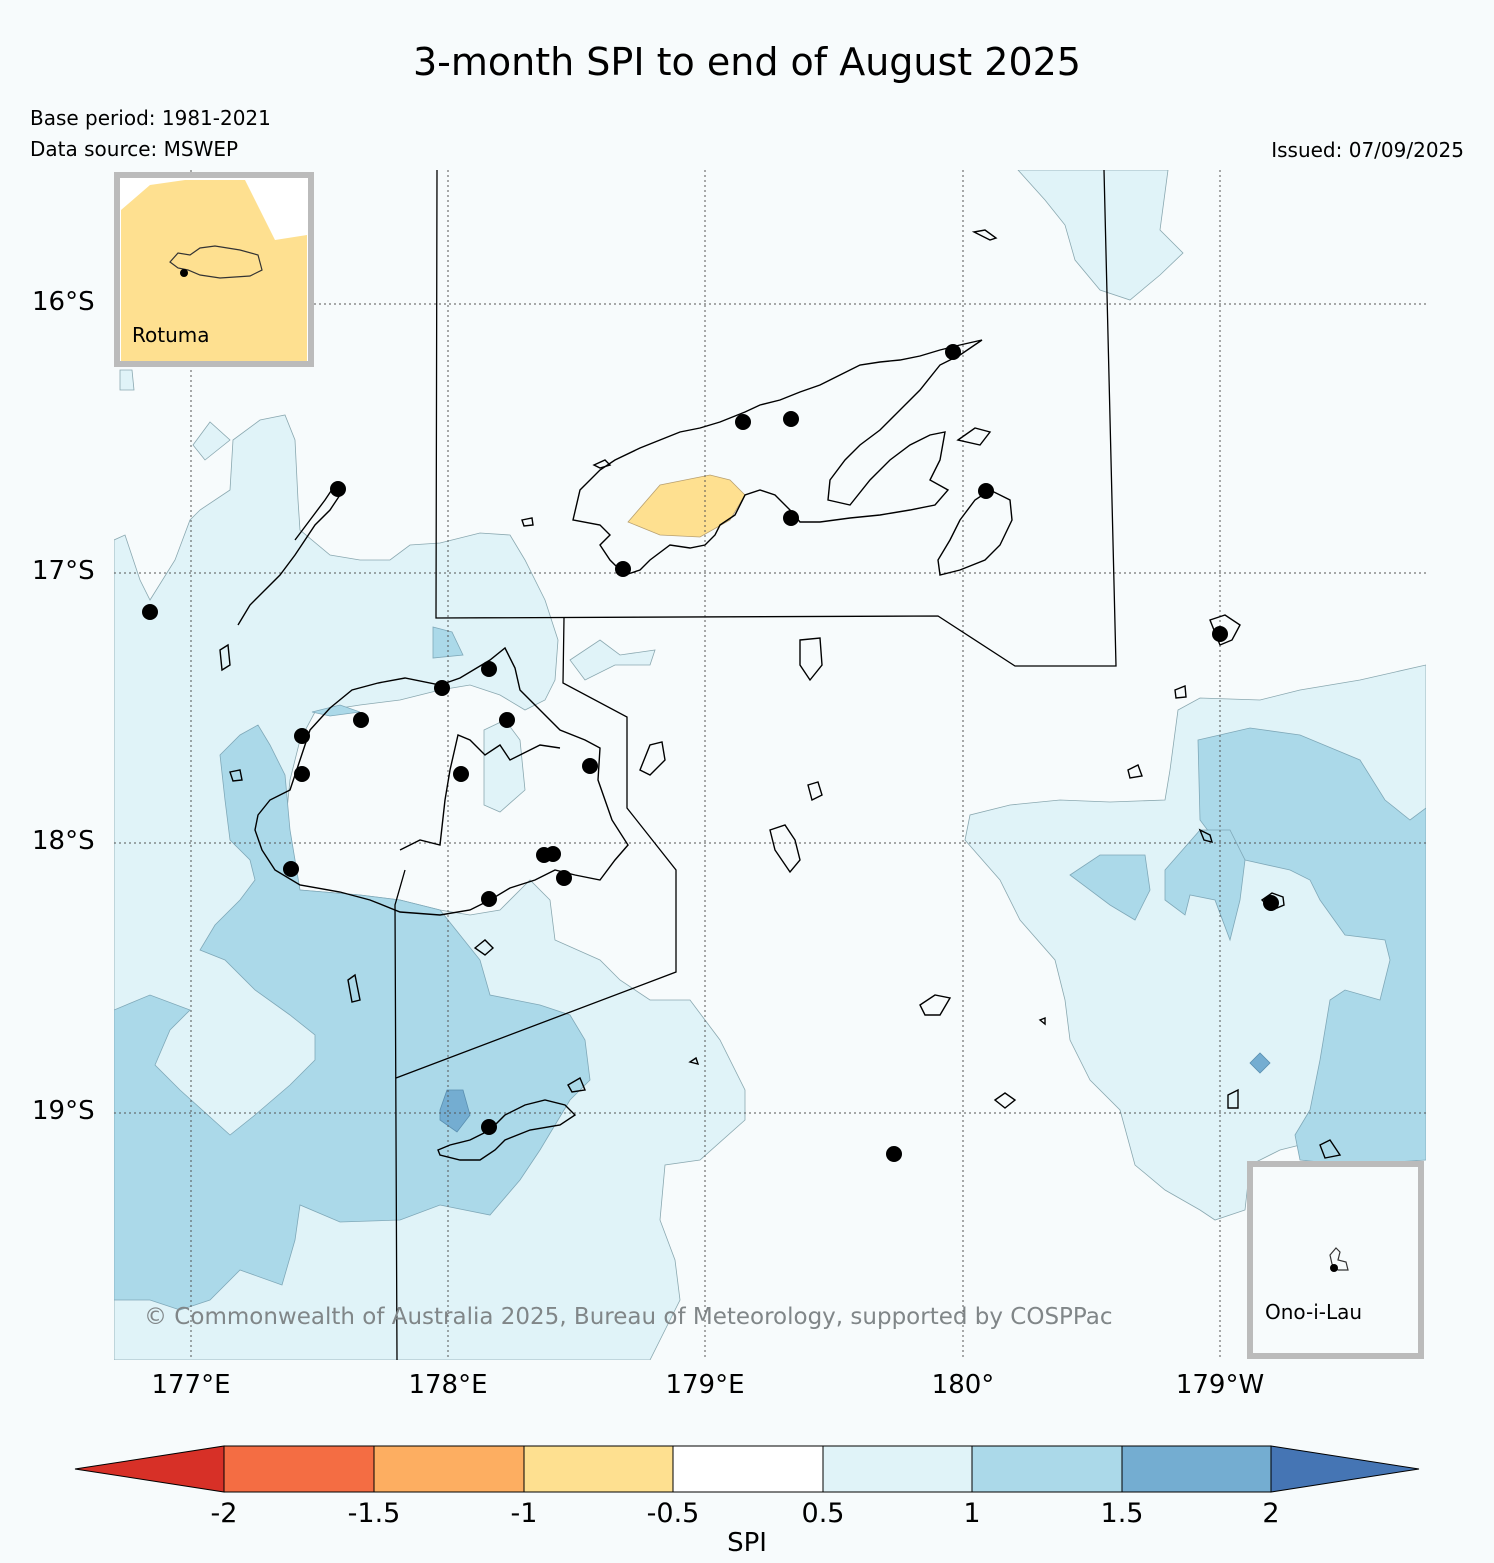  I want to click on ono-i-lau-inset, so click(1335, 1260).